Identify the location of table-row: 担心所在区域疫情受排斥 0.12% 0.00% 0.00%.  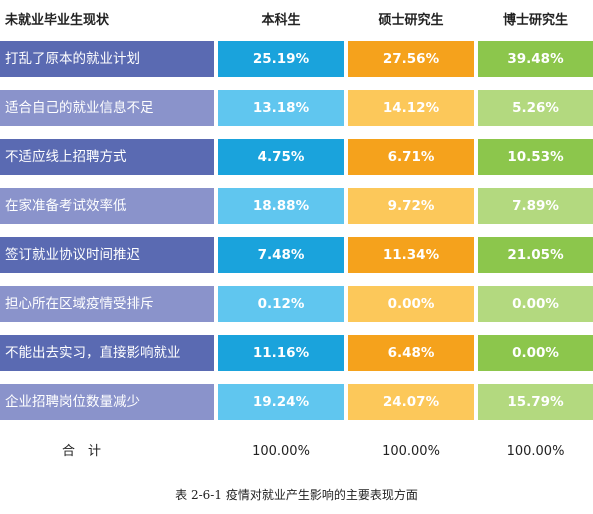
(296, 304).